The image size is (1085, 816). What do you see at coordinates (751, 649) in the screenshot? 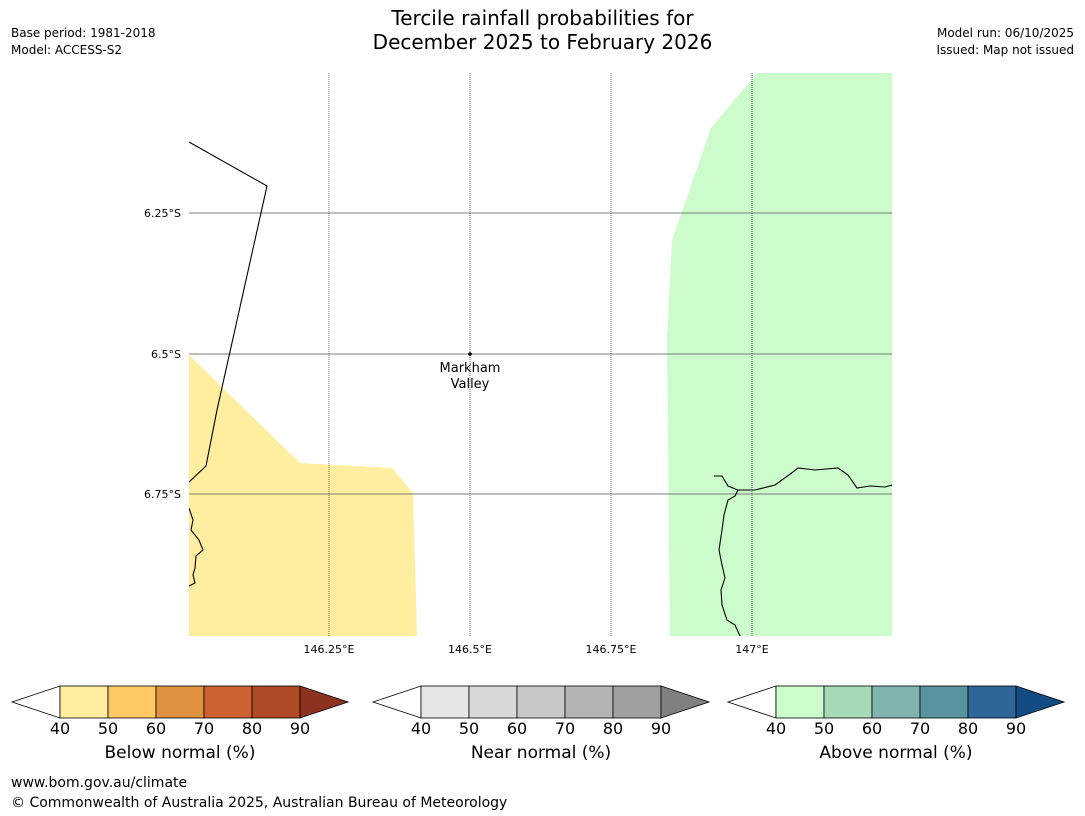
I see `lon-label: 147°E` at bounding box center [751, 649].